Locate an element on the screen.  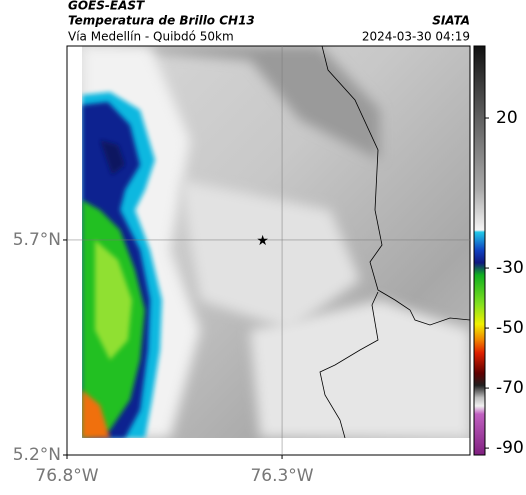
timestamp: 2024-03-30 04:19 is located at coordinates (416, 37).